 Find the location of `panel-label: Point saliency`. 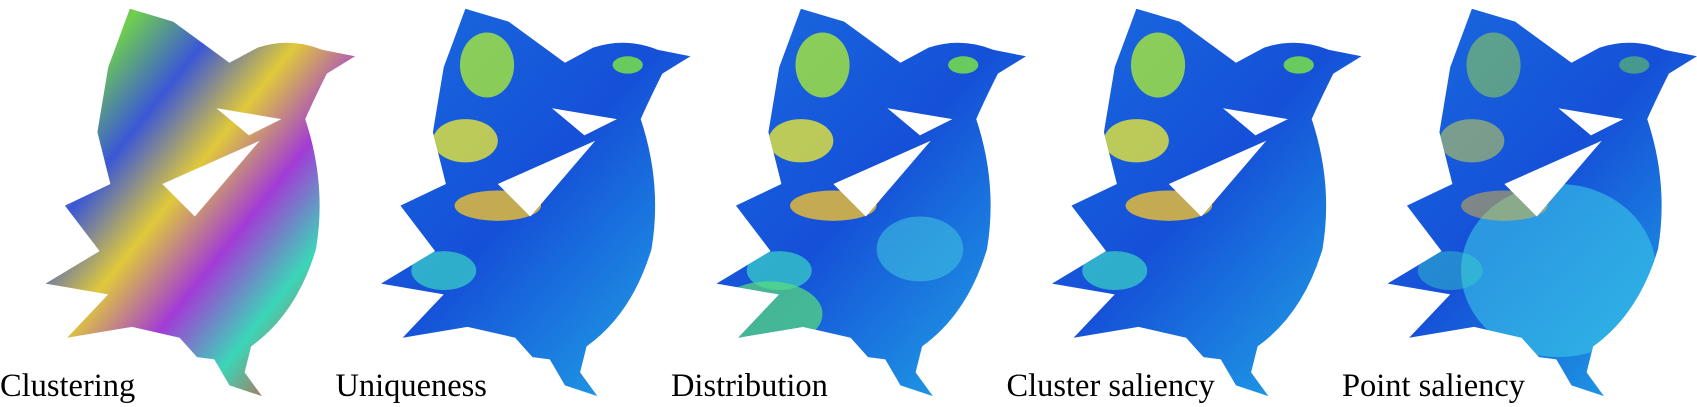

panel-label: Point saliency is located at coordinates (1434, 386).